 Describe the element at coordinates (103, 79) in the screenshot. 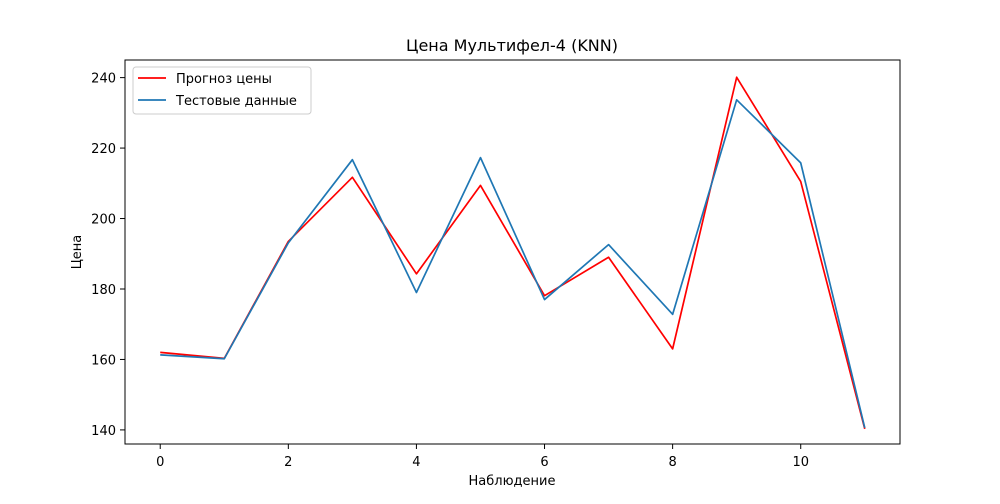

I see `y-tick-label: 240` at that location.